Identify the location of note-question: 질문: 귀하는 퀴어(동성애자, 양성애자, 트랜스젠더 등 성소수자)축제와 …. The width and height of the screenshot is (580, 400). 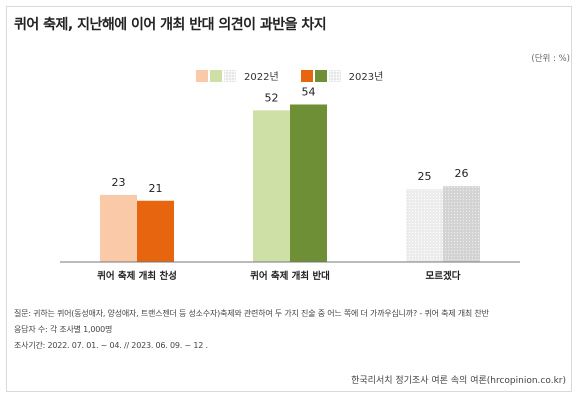
(251, 313).